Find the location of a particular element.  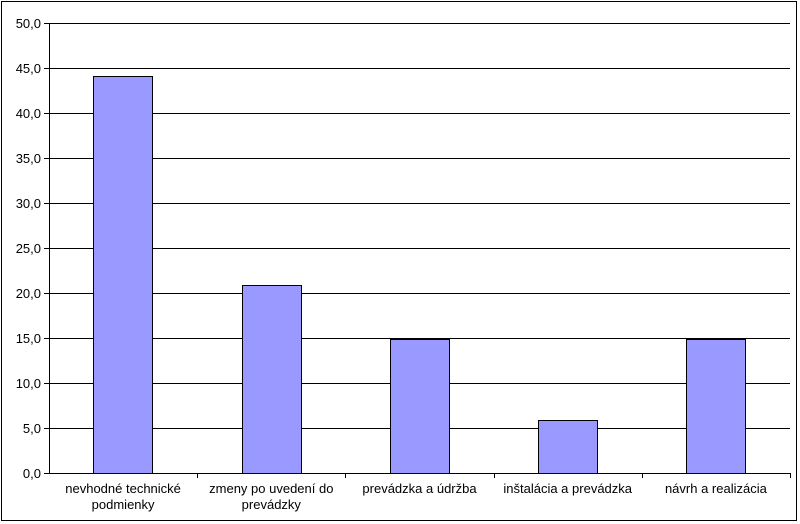

y-tick-label: 50,0 is located at coordinates (28, 23).